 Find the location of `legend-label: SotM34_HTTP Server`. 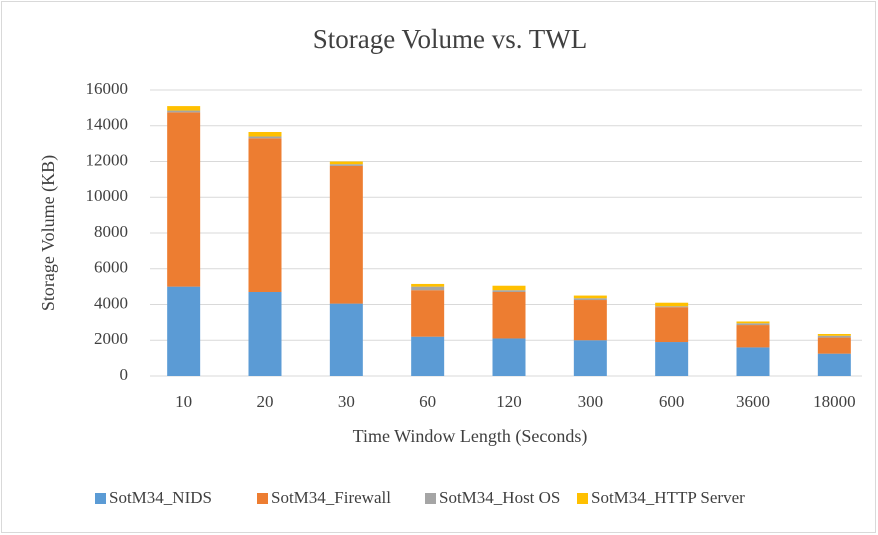

legend-label: SotM34_HTTP Server is located at coordinates (668, 497).